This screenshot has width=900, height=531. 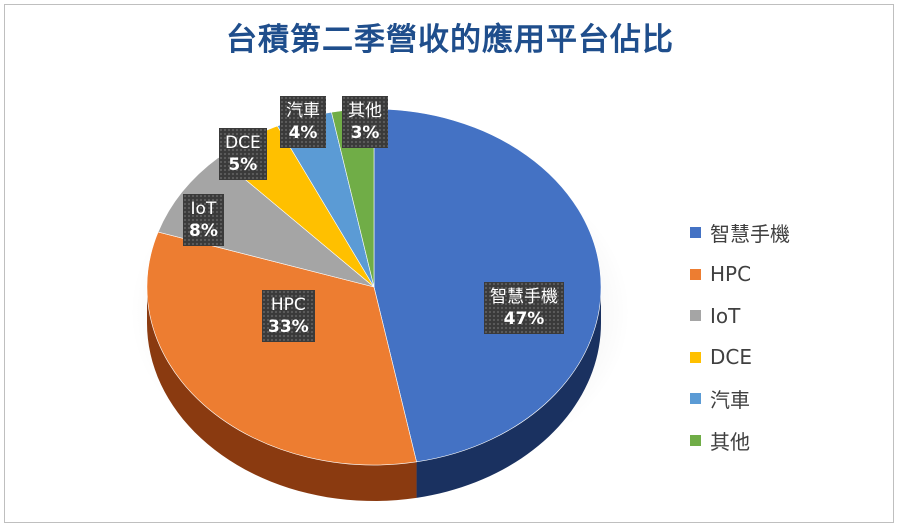 What do you see at coordinates (266, 222) in the screenshot?
I see `pie-slice-IoT` at bounding box center [266, 222].